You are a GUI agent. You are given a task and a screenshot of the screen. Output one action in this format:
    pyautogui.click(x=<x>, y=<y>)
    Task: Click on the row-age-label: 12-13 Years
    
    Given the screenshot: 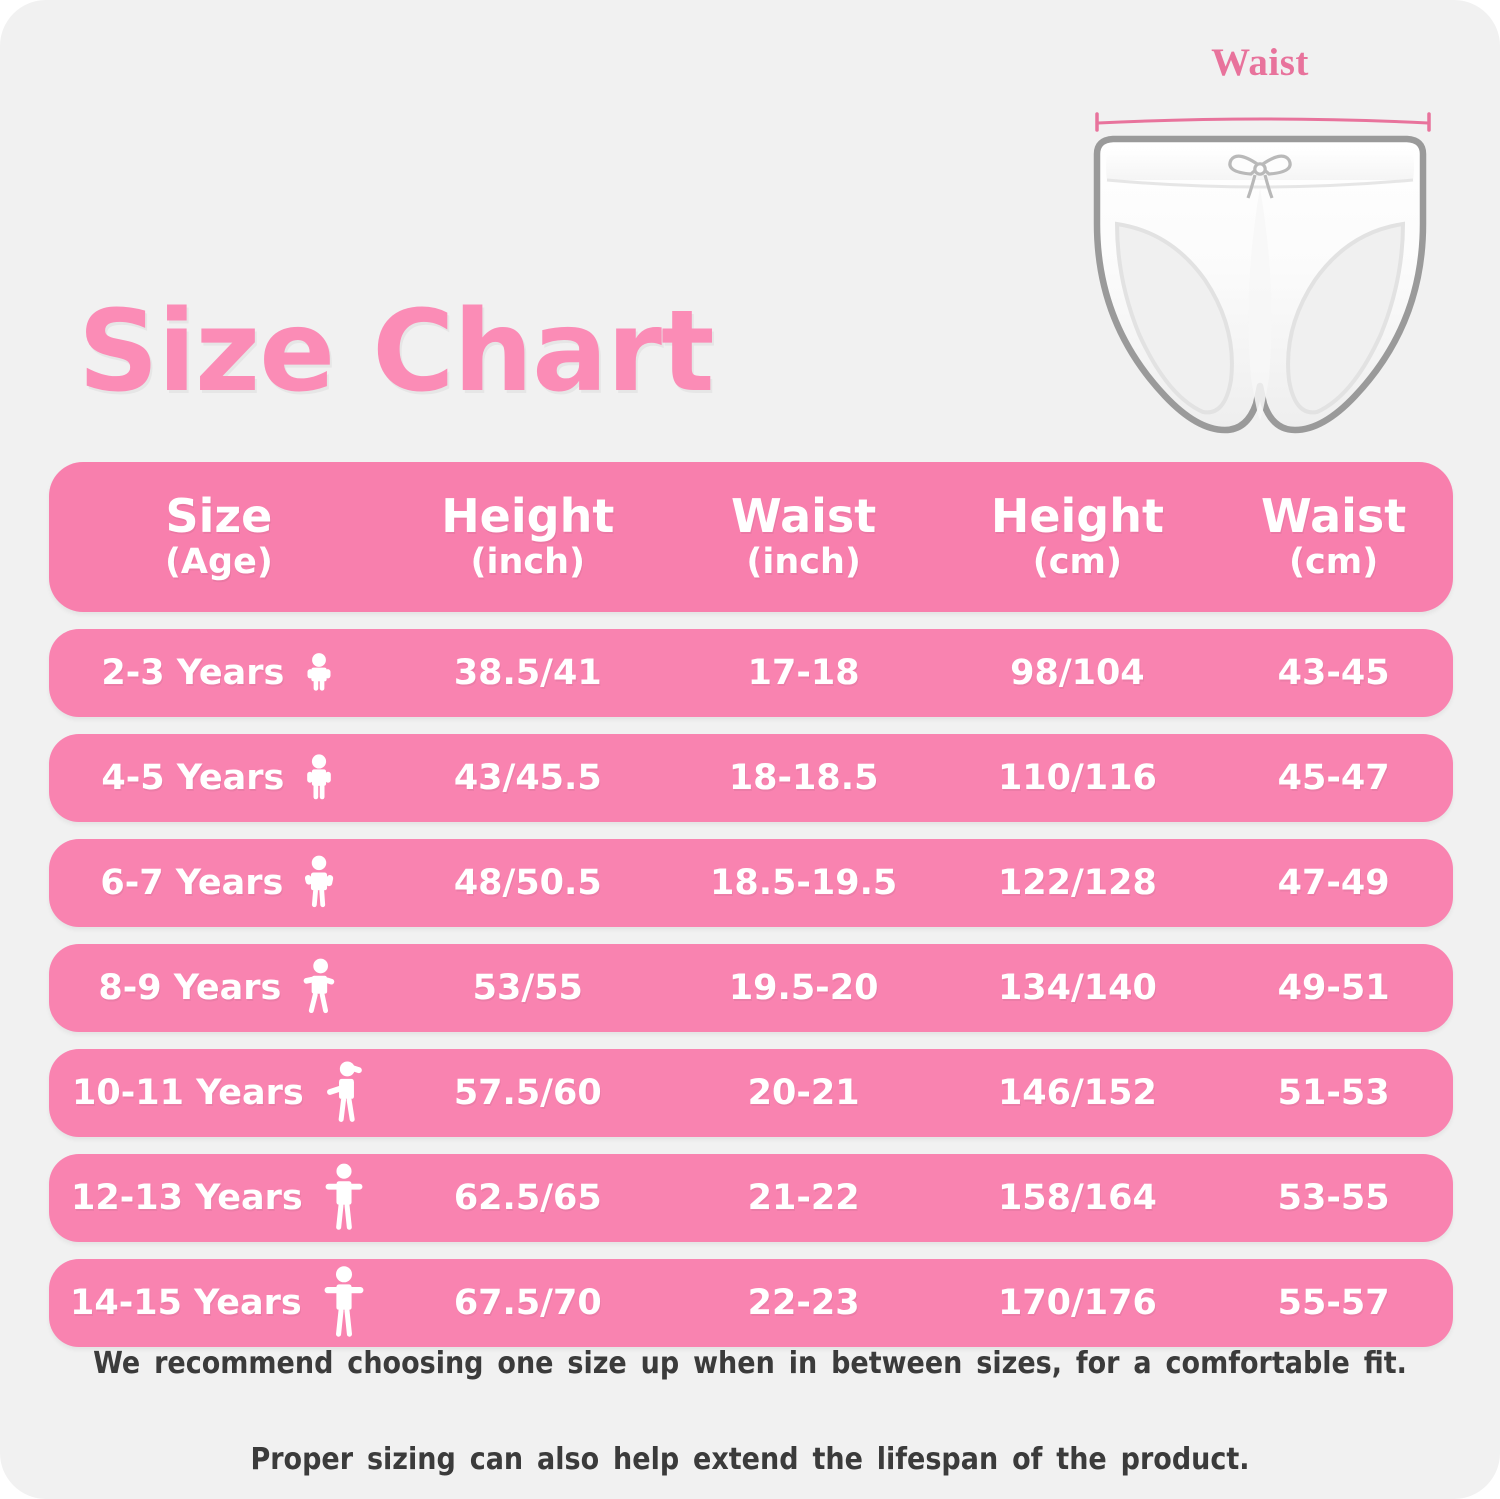 What is the action you would take?
    pyautogui.click(x=187, y=1198)
    